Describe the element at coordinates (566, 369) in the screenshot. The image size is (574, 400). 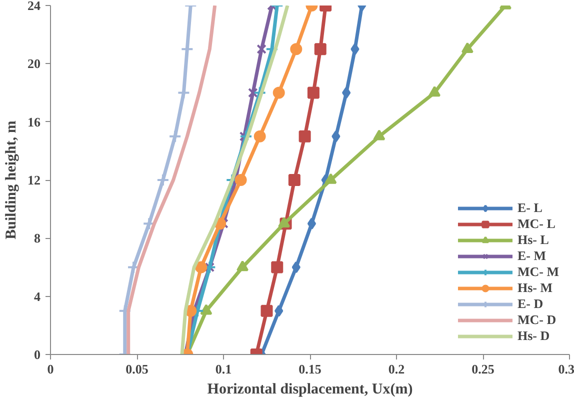
I see `x-tick-label: 0.3` at that location.